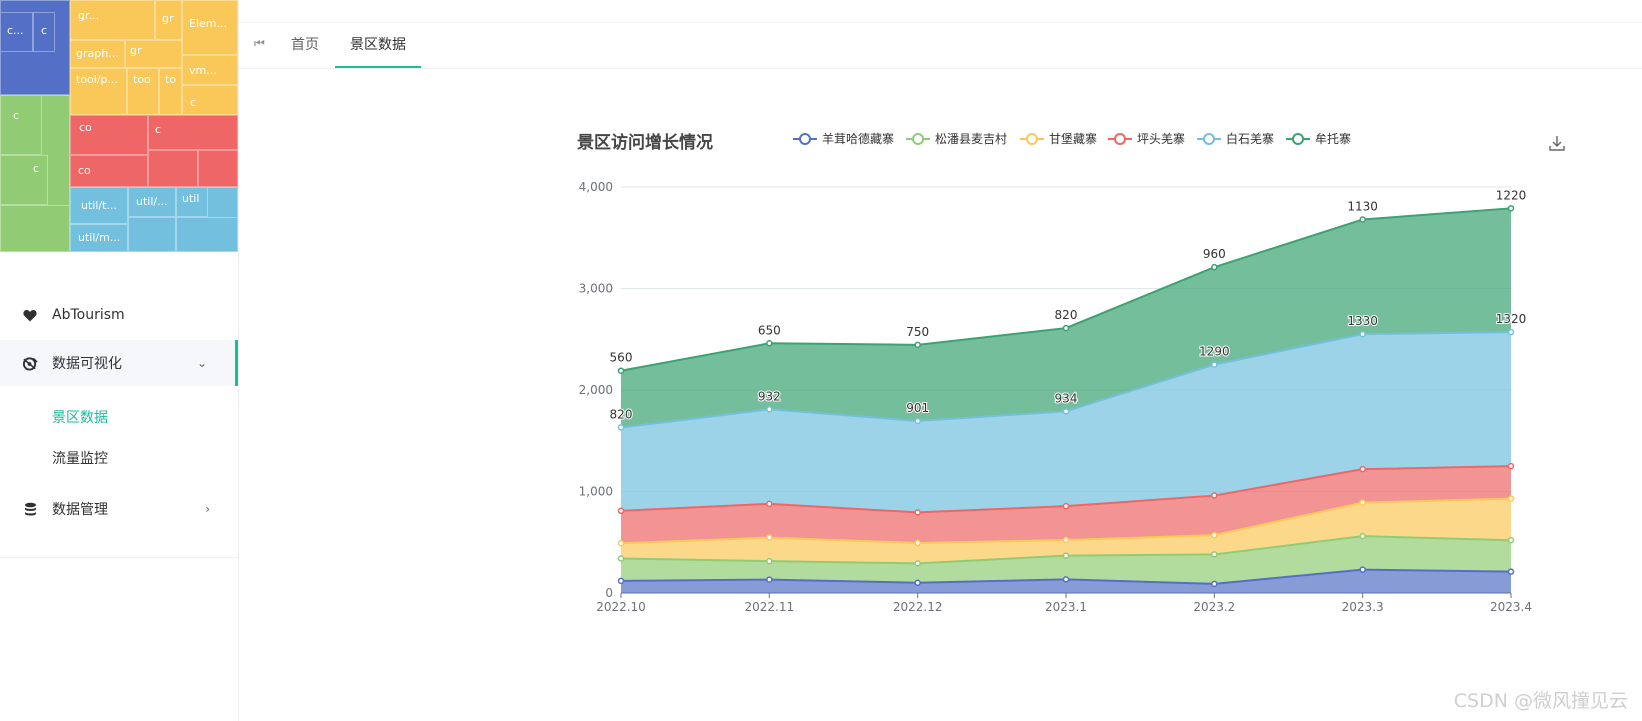 This screenshot has height=721, width=1642. What do you see at coordinates (1540, 701) in the screenshot?
I see `watermark: CSDN @微风撞见云` at bounding box center [1540, 701].